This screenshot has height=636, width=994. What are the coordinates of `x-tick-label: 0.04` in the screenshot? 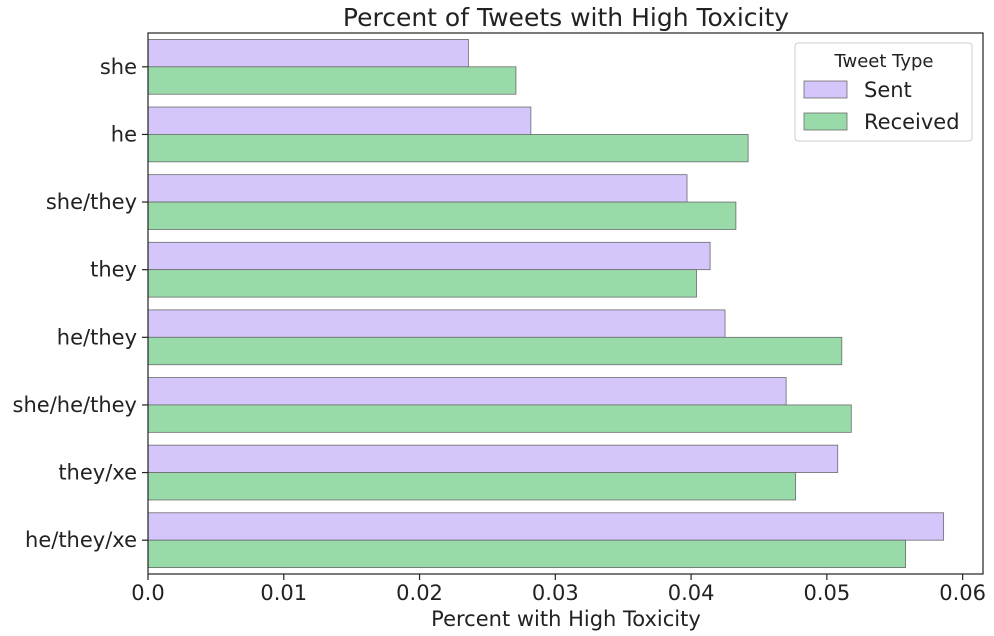 It's located at (691, 593).